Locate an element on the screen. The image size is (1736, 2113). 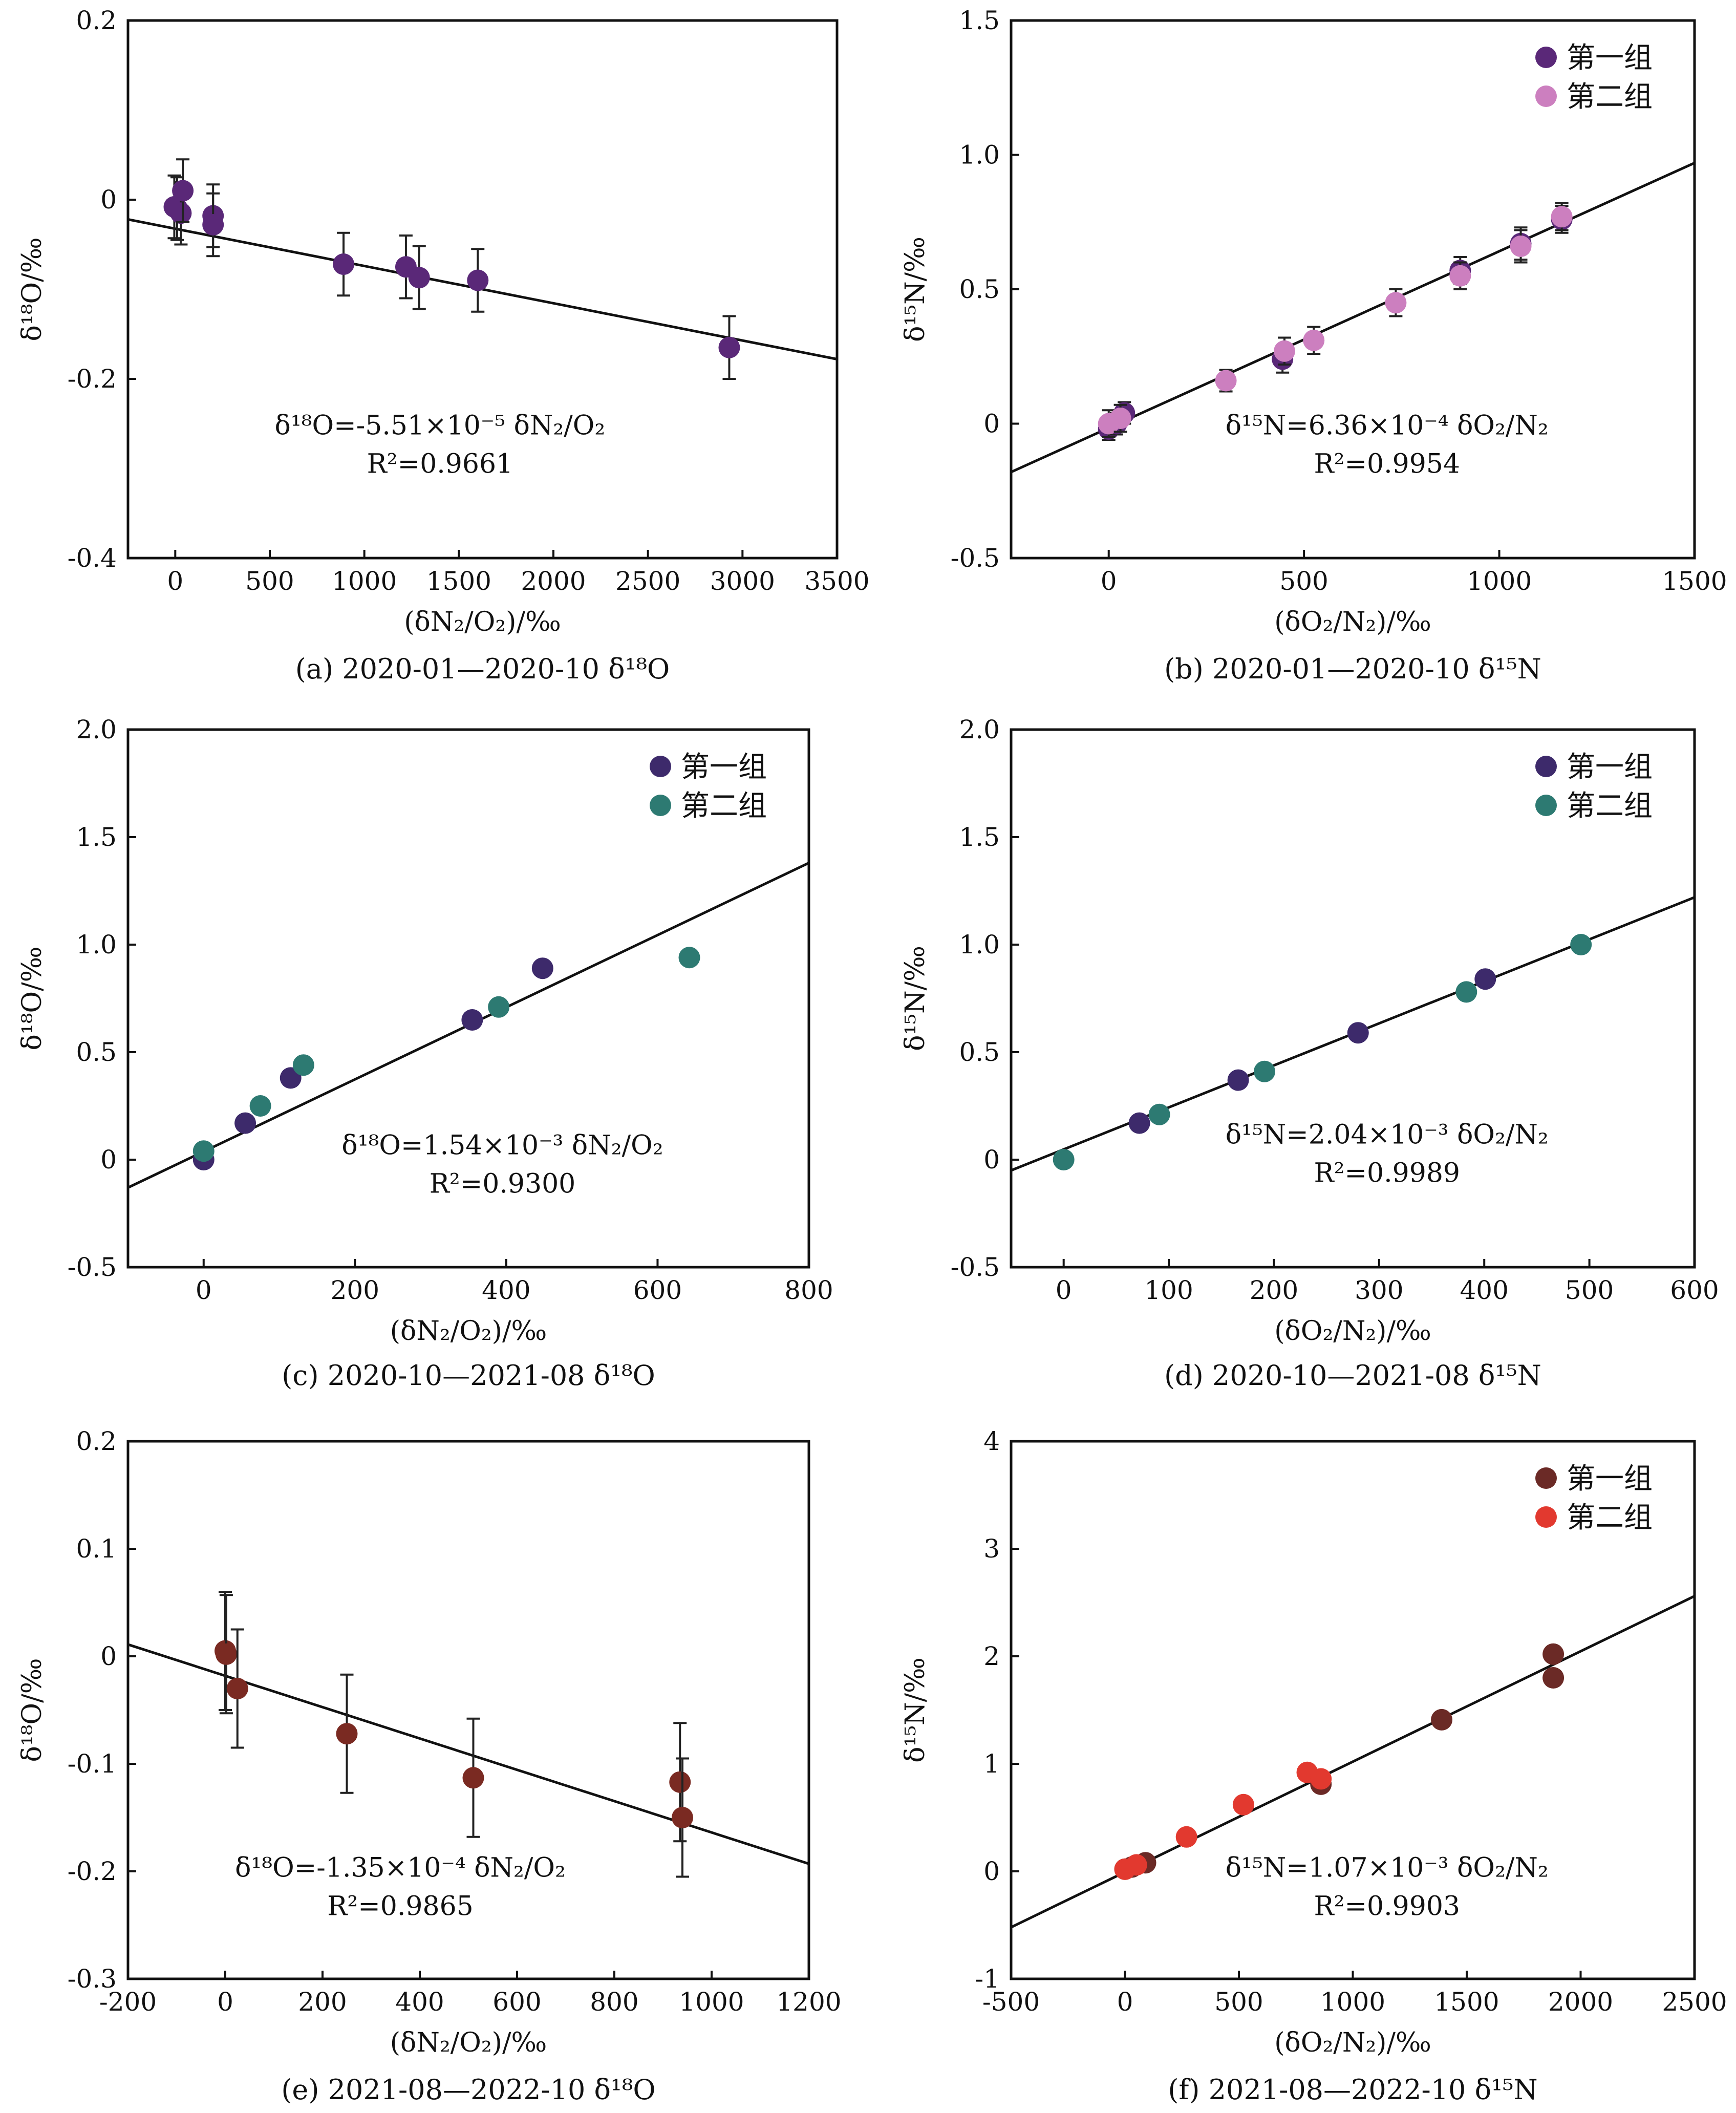
panel-caption: (e) 2021-08—2022-10 δ¹⁸O is located at coordinates (468, 2090).